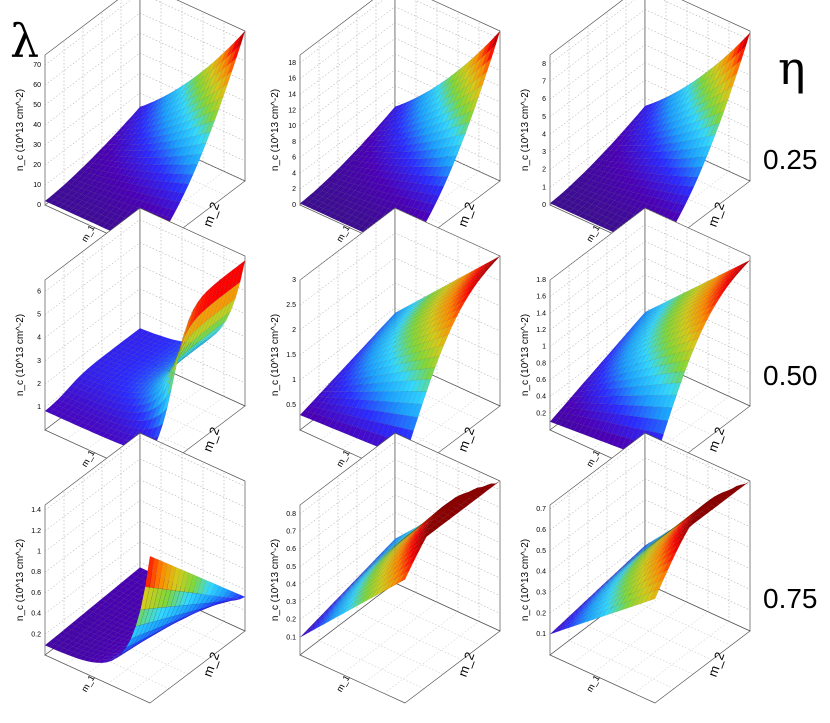 The height and width of the screenshot is (723, 830). I want to click on z-tick-label: 0.2, so click(541, 413).